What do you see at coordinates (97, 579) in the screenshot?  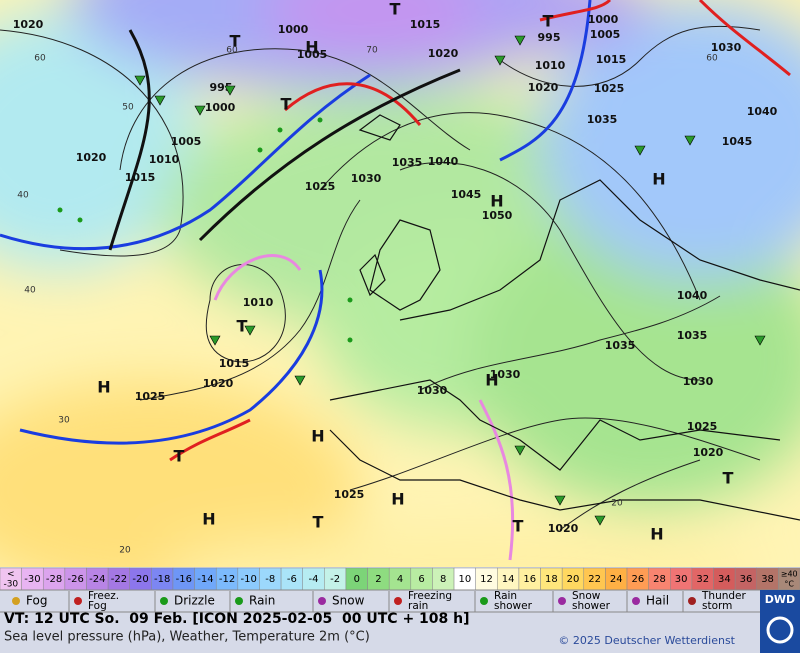 I see `scale-label: -24` at bounding box center [97, 579].